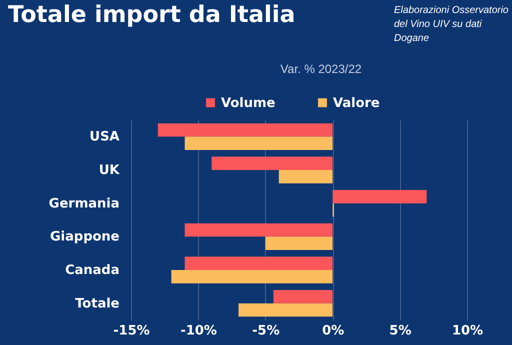  What do you see at coordinates (248, 103) in the screenshot?
I see `legend-label: Volume` at bounding box center [248, 103].